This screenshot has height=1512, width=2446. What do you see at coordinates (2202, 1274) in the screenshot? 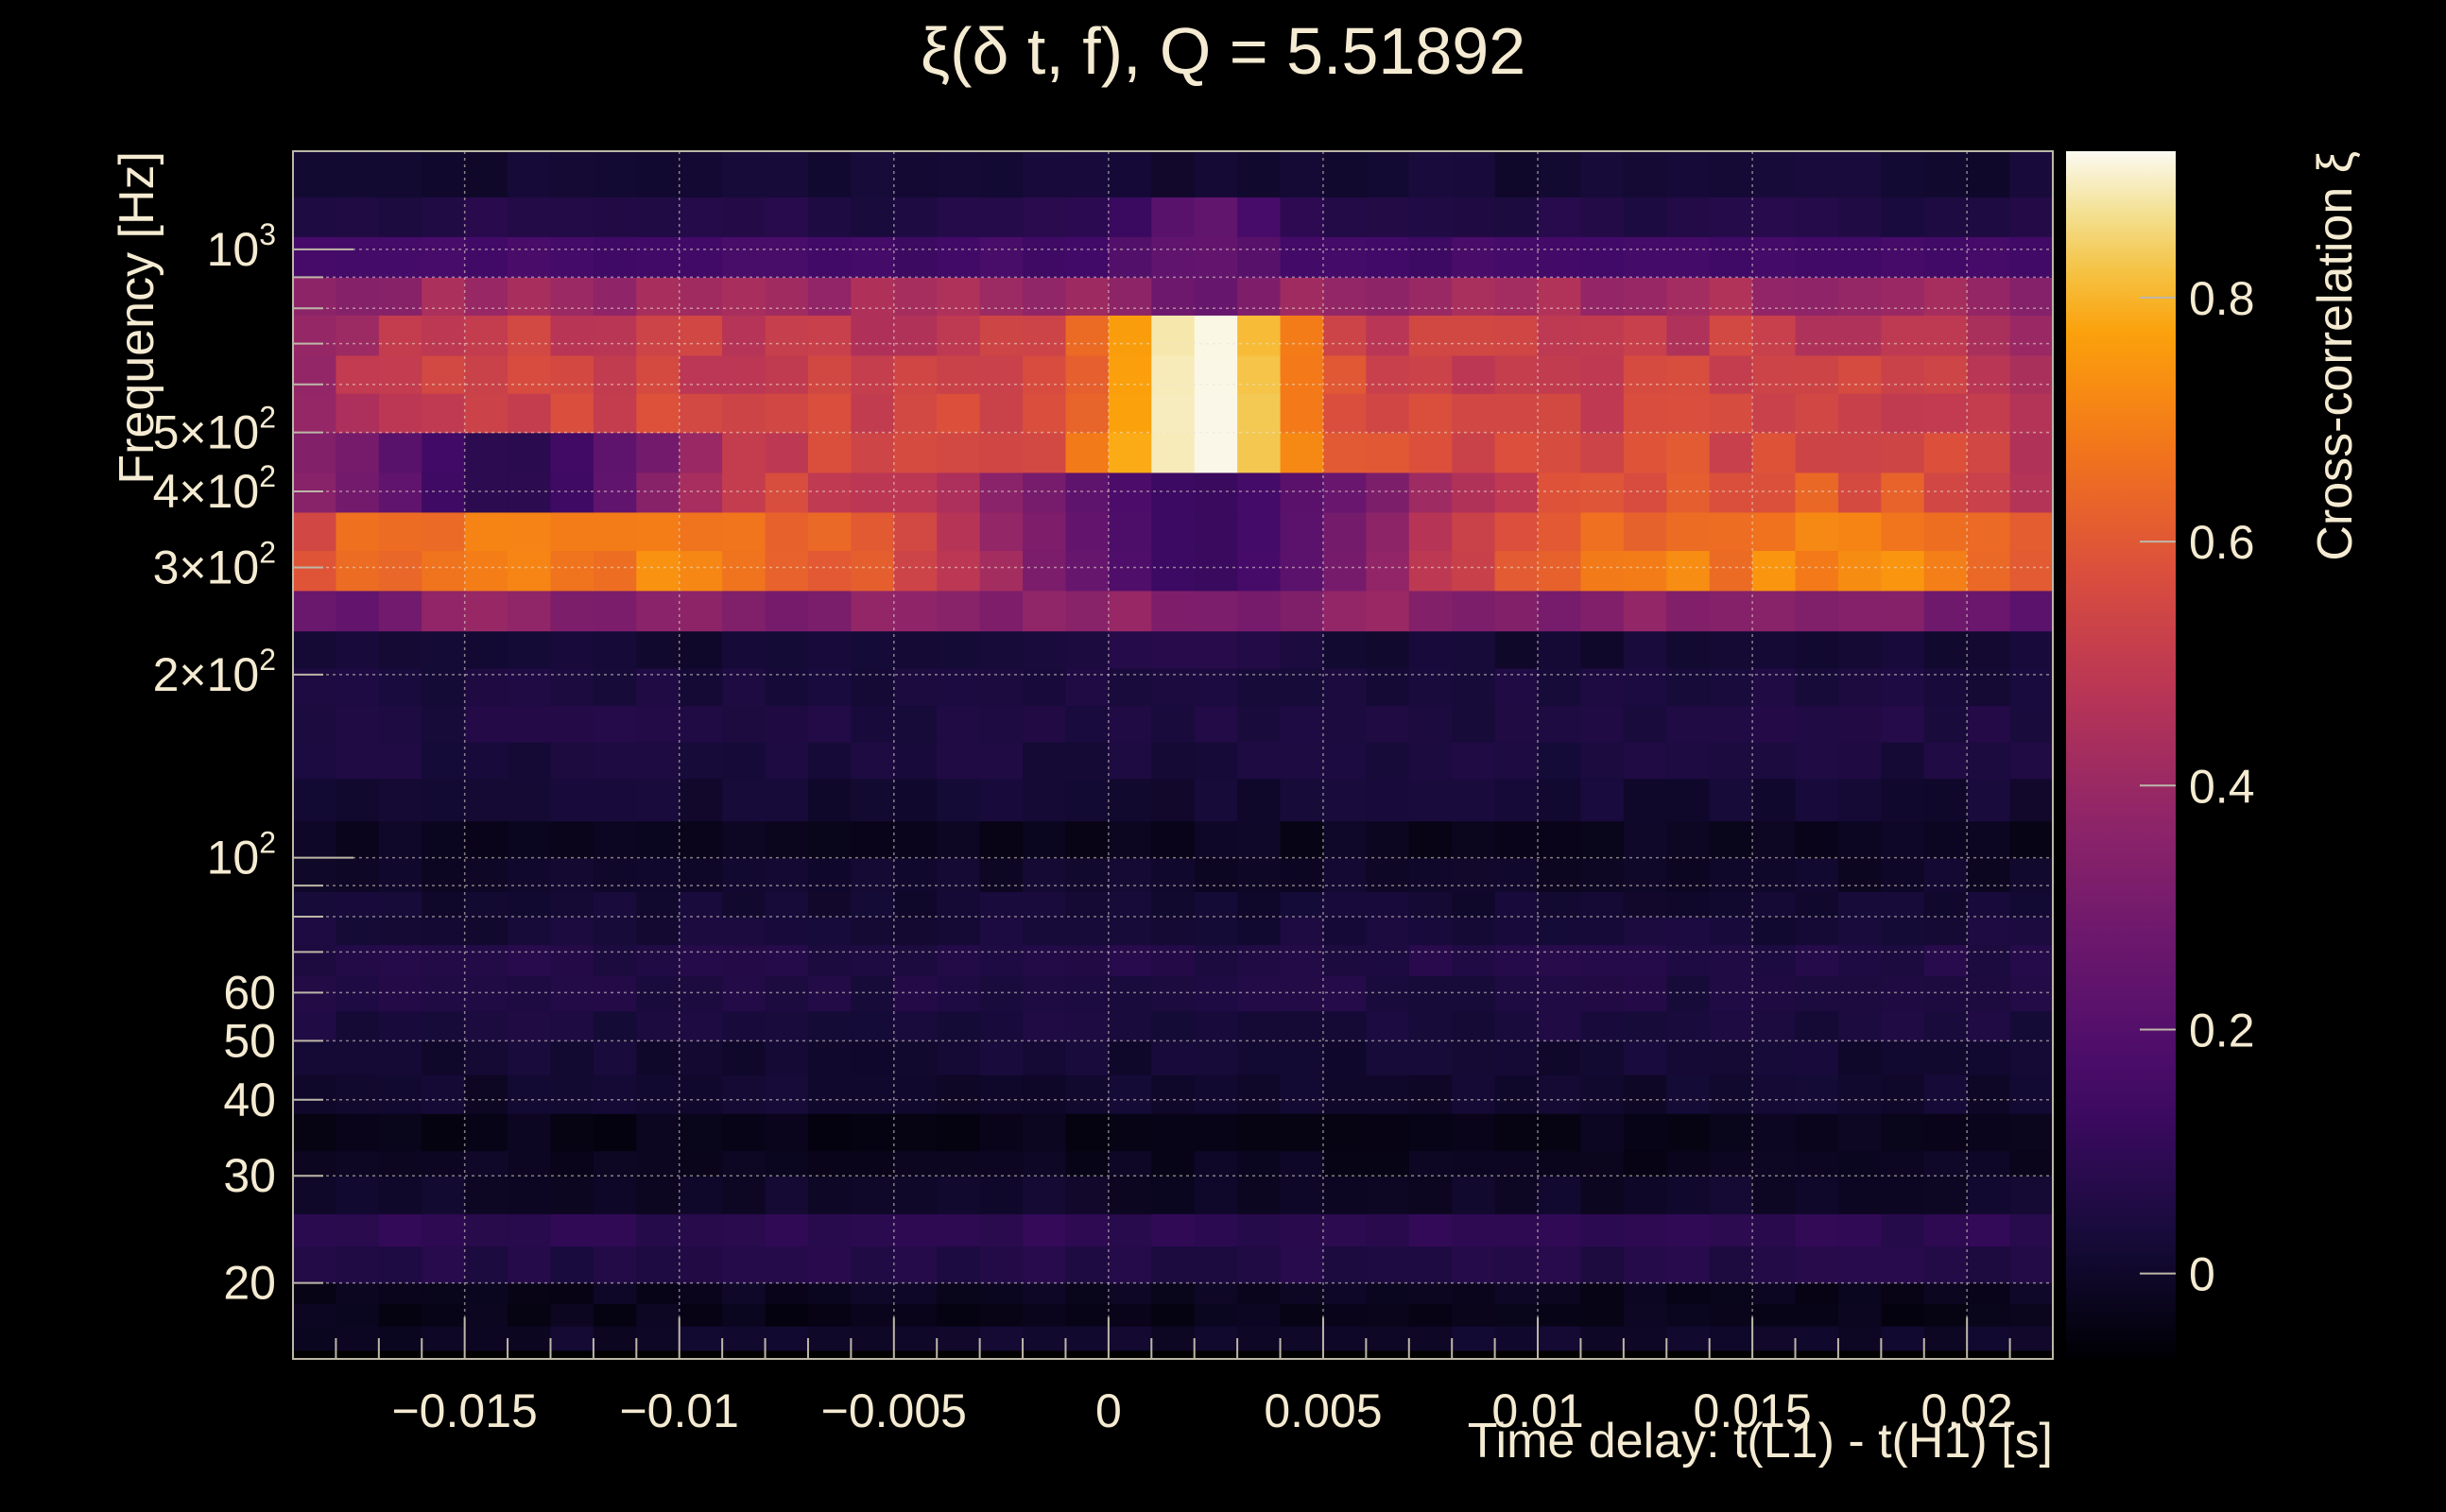
I see `colorbar-tick-label: 0` at bounding box center [2202, 1274].